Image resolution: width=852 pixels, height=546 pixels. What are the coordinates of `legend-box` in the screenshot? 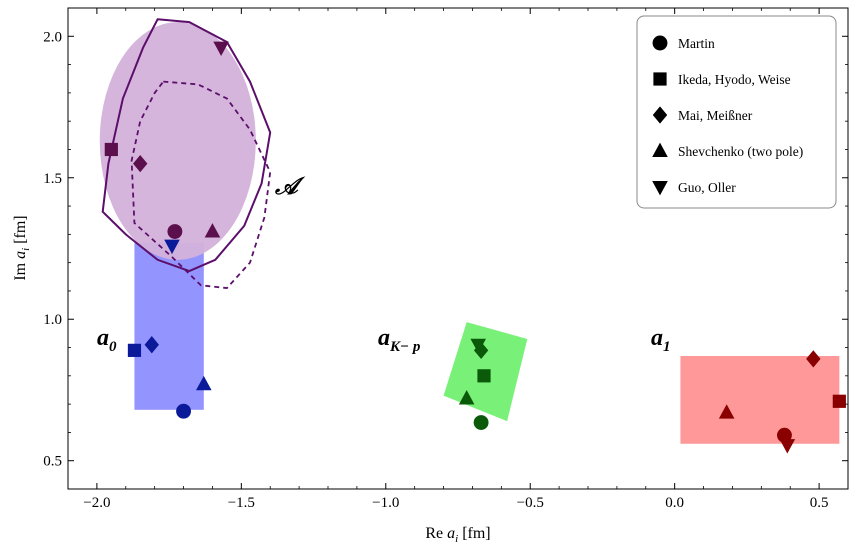 It's located at (736, 112).